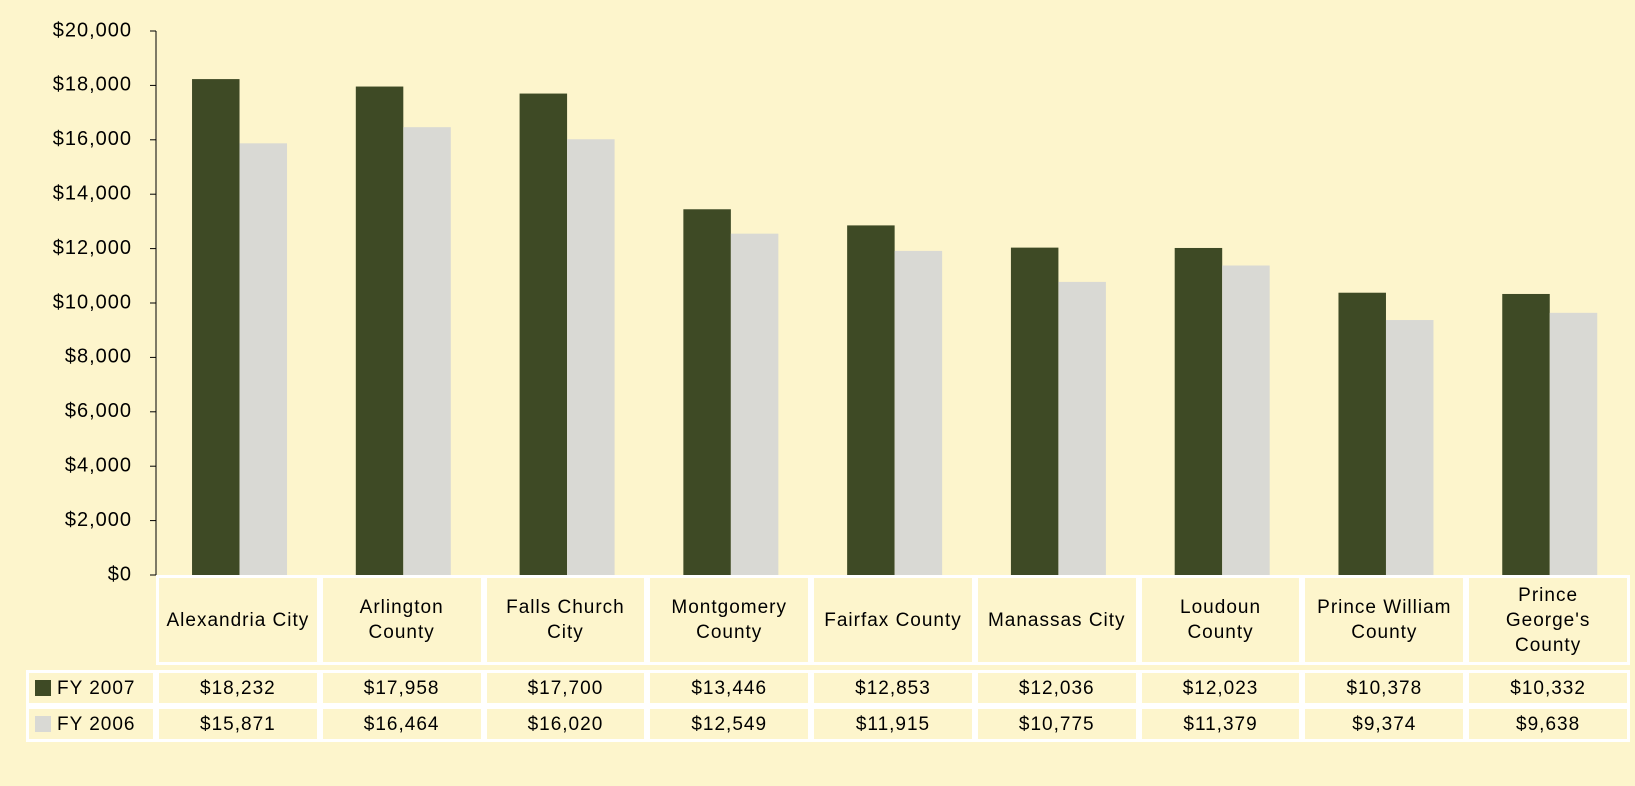 This screenshot has height=786, width=1635. I want to click on legend-text: FY 2006, so click(96, 724).